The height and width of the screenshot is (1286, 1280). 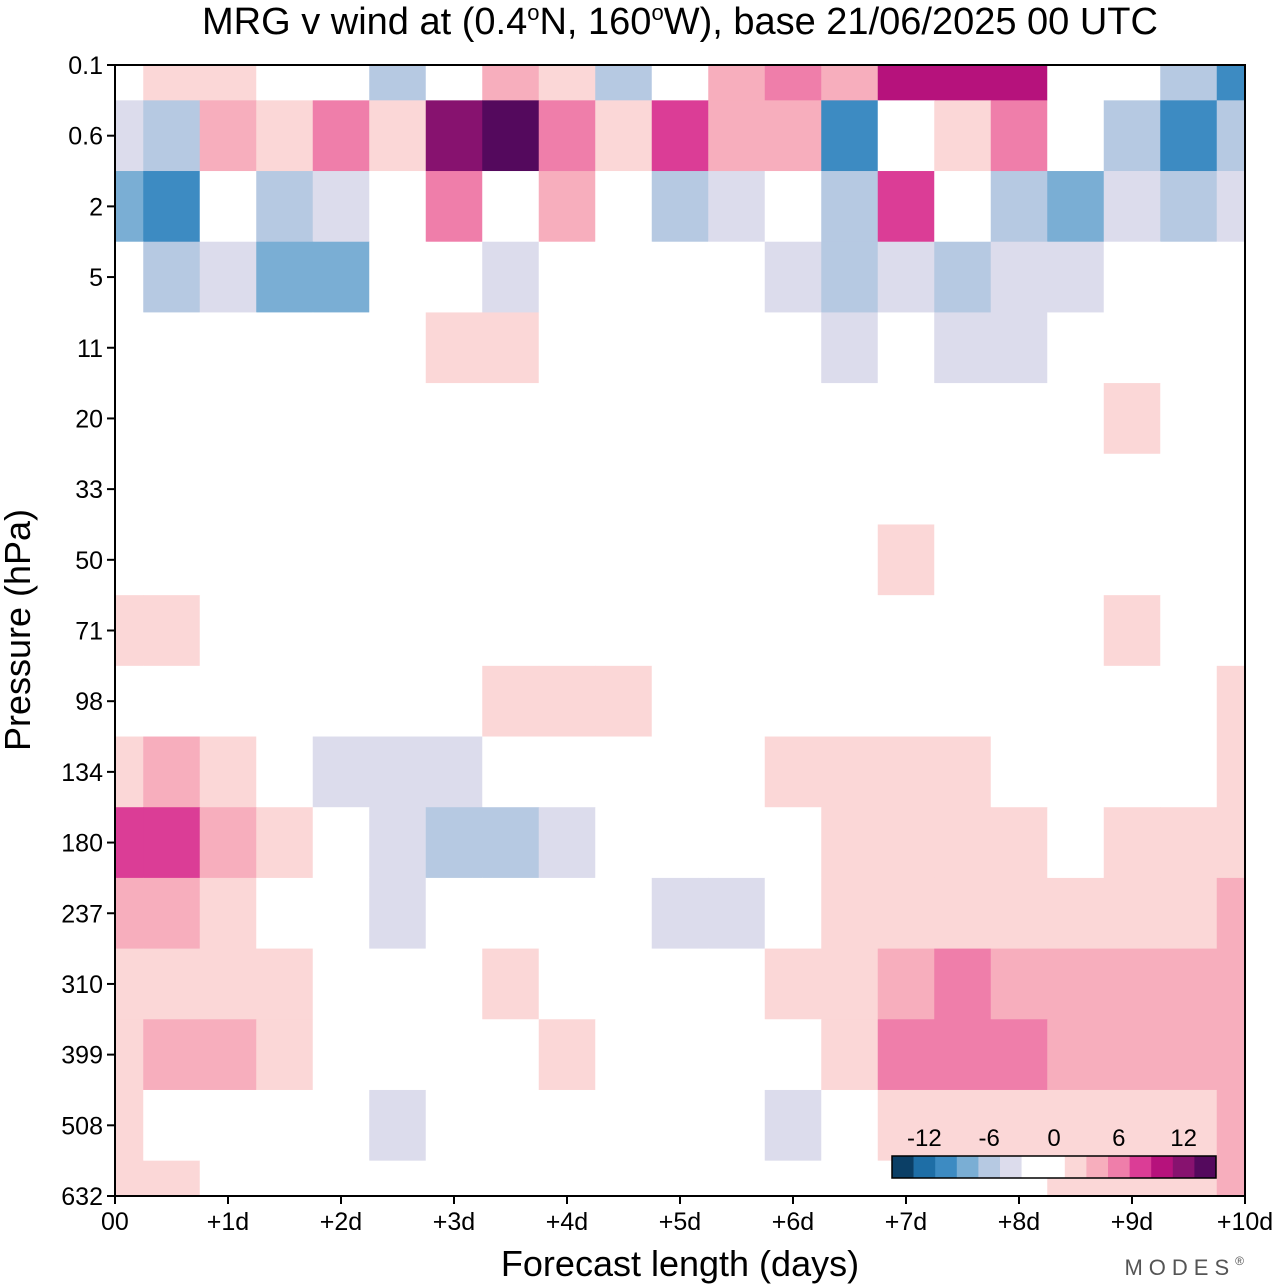 What do you see at coordinates (89, 490) in the screenshot?
I see `y-tick-label: 33` at bounding box center [89, 490].